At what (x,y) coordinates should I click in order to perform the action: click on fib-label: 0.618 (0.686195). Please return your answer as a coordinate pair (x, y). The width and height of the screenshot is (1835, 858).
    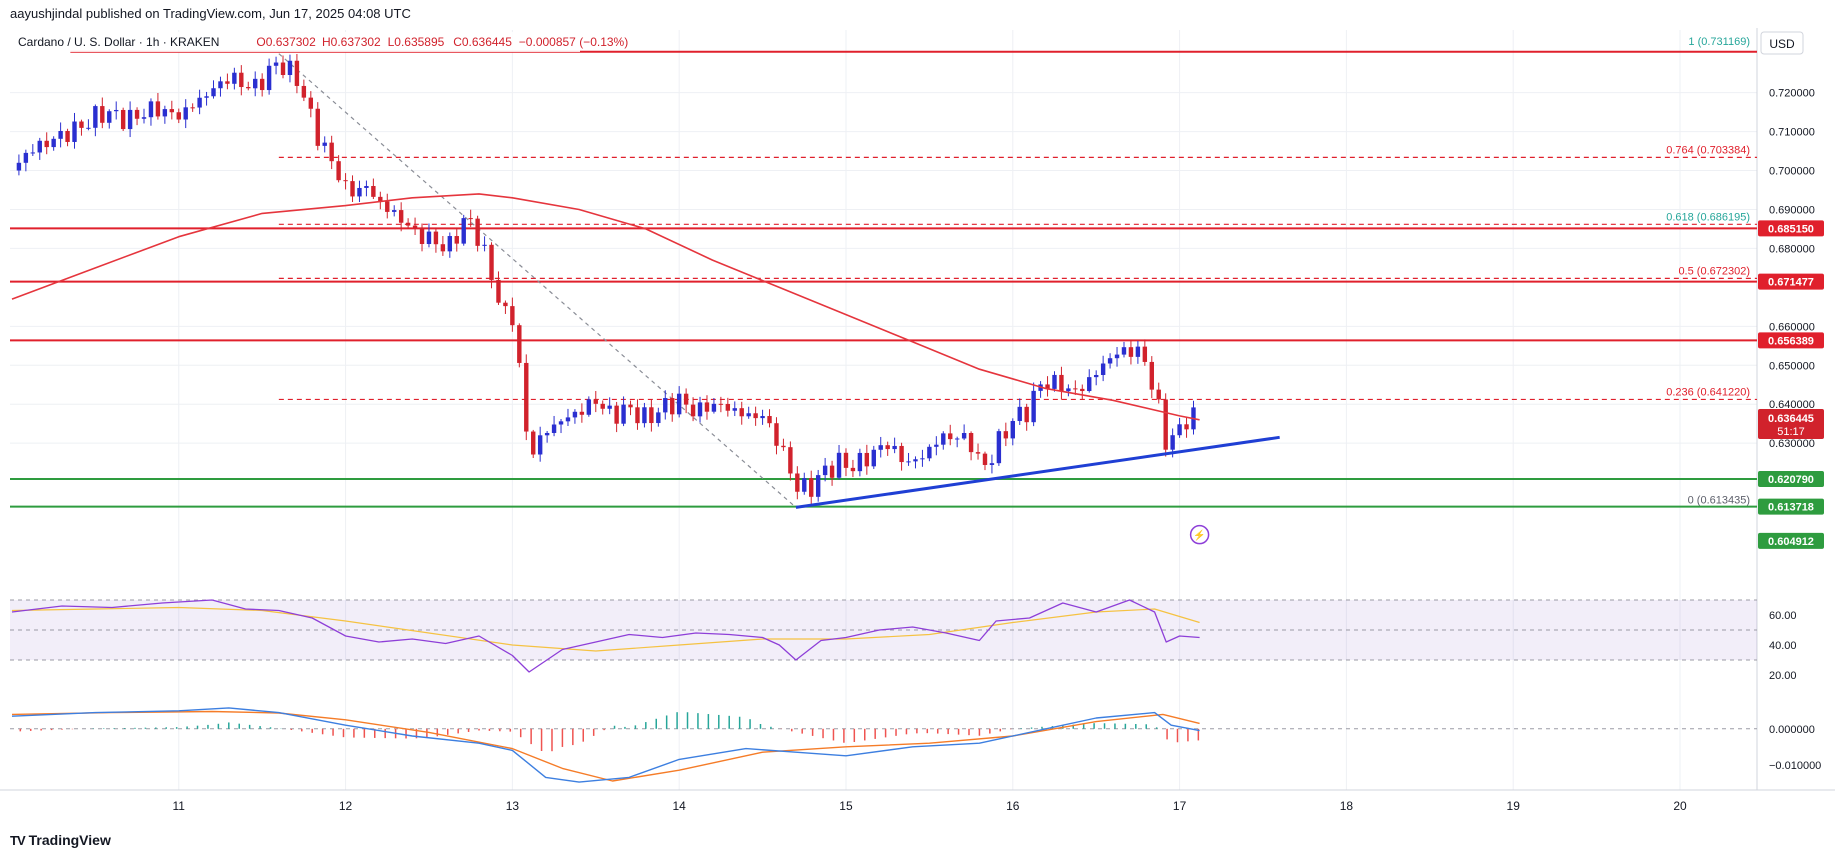
    Looking at the image, I should click on (1708, 217).